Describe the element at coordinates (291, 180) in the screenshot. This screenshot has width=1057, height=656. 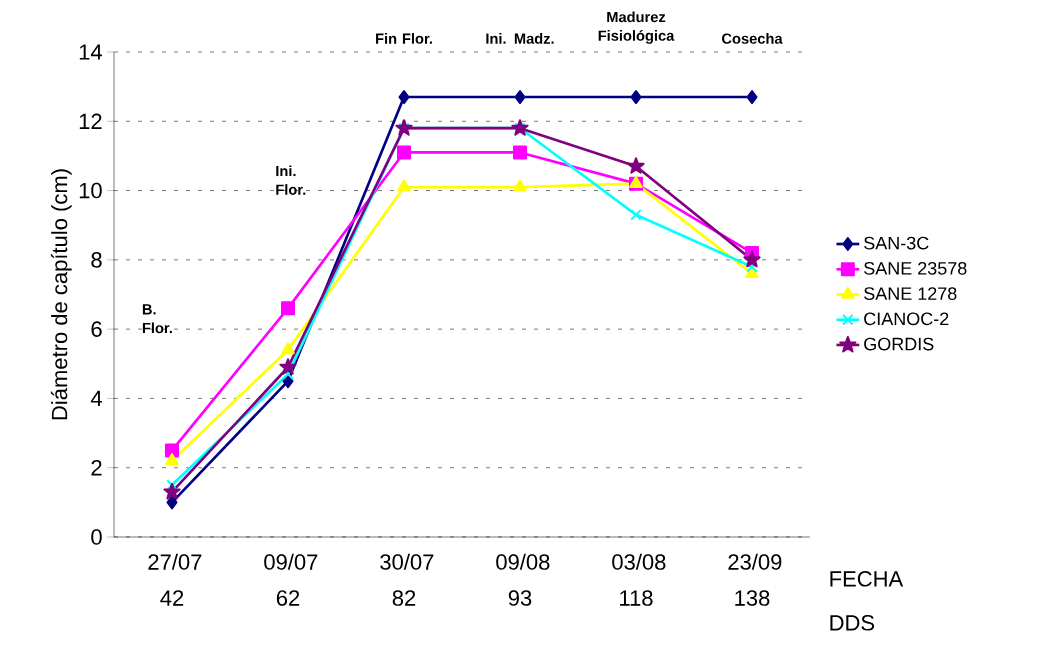
I see `annotation: Ini. Flor.` at that location.